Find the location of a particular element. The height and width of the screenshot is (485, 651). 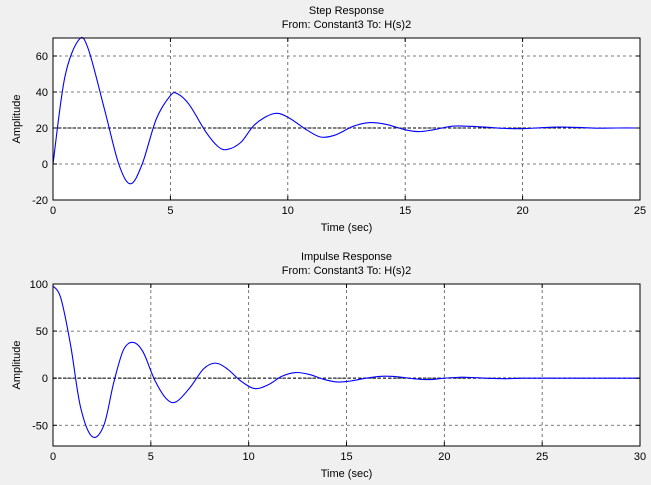

plot-title: Impulse Response is located at coordinates (346, 257).